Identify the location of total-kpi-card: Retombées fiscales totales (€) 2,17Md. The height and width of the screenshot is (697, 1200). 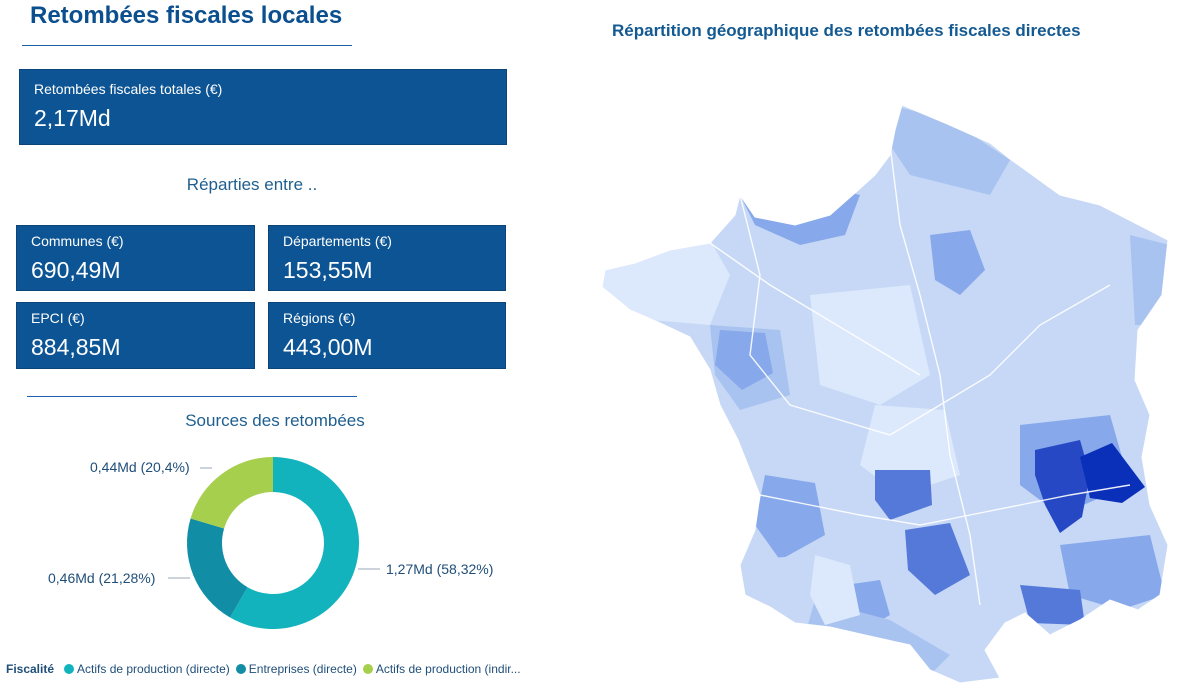
(263, 107).